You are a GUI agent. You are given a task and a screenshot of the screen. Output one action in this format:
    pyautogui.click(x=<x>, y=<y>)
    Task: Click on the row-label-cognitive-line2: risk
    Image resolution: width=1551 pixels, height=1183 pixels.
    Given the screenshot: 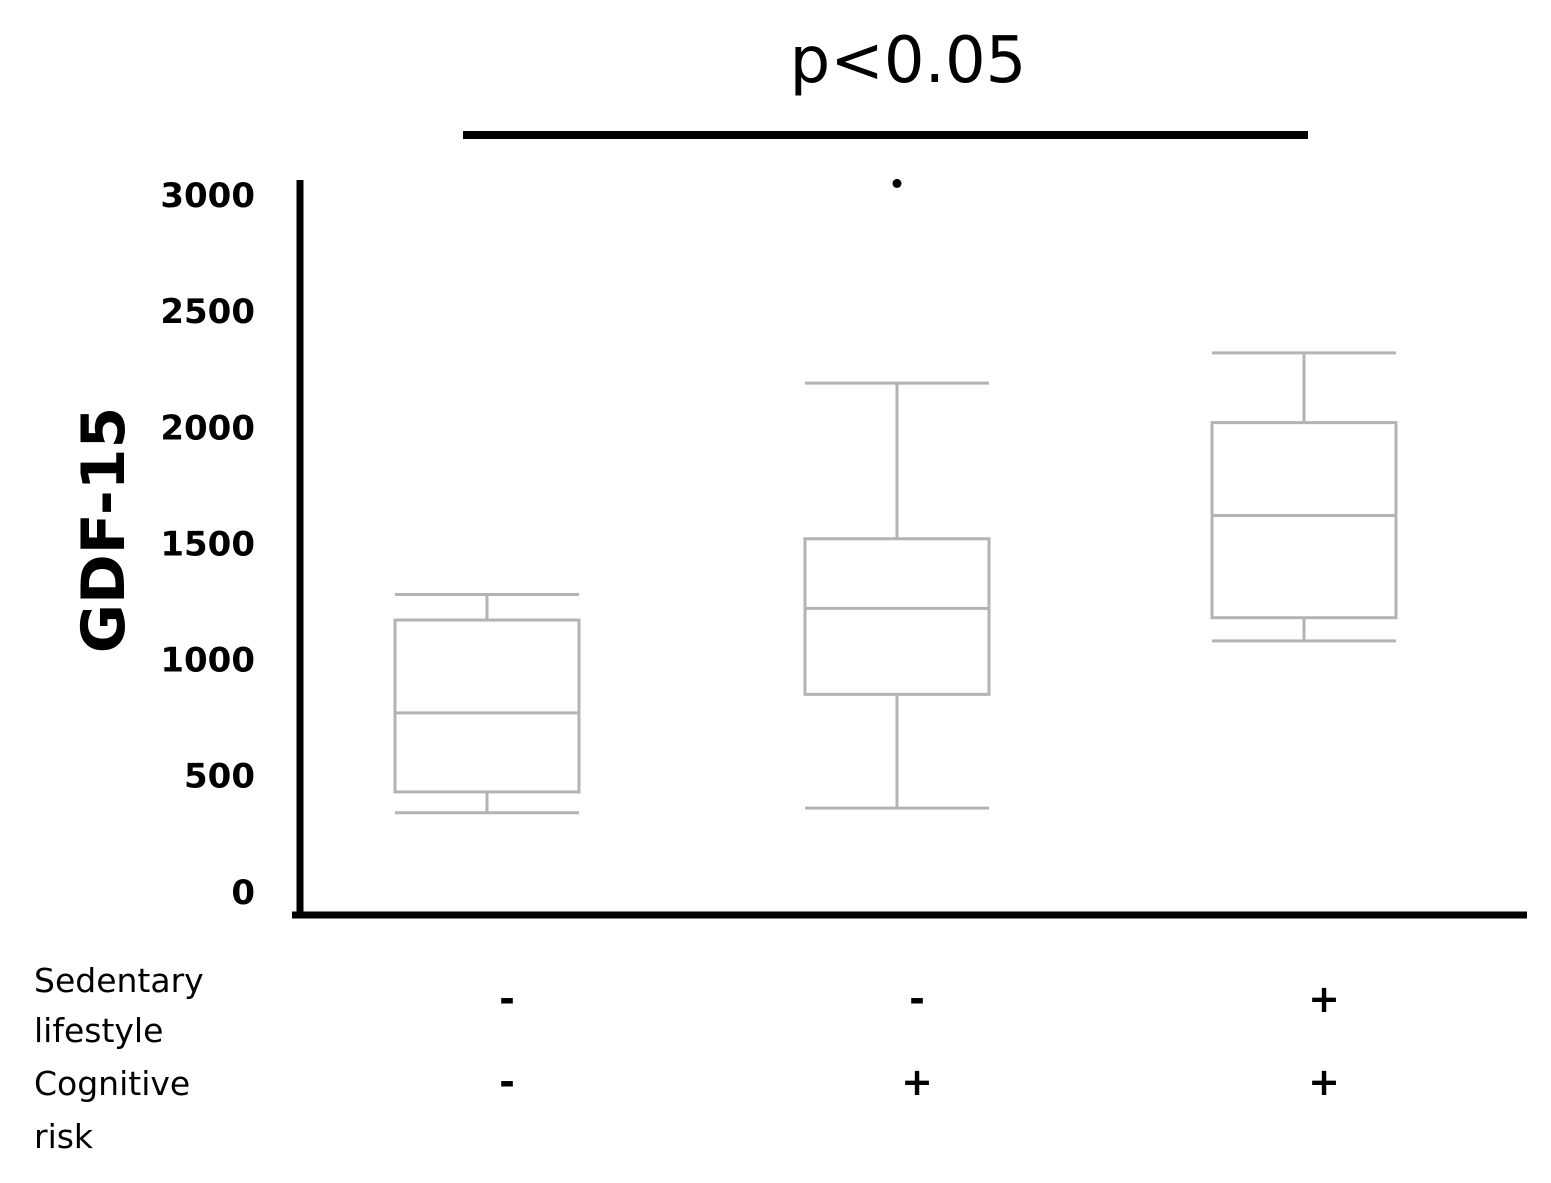 What is the action you would take?
    pyautogui.click(x=64, y=1136)
    